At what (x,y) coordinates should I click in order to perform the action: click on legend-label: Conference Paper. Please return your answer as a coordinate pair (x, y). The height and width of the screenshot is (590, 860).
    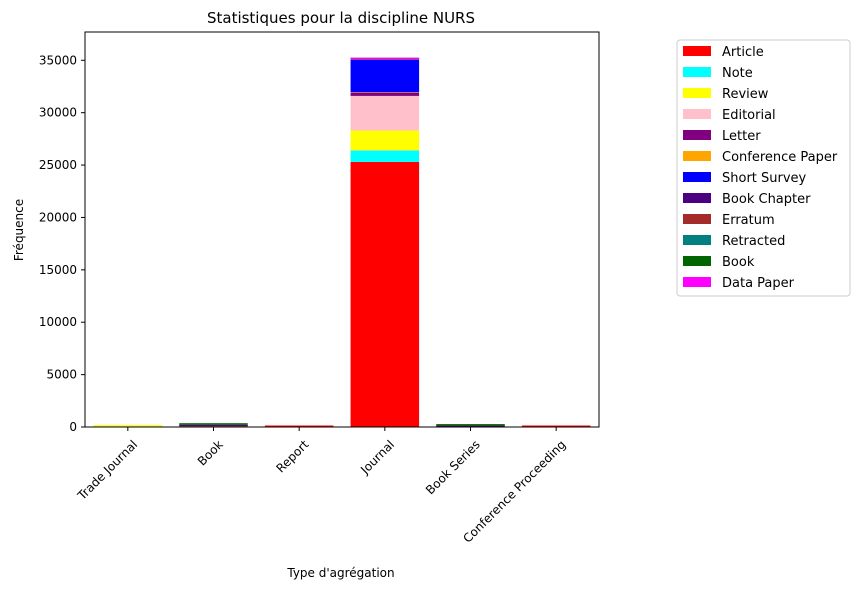
    Looking at the image, I should click on (780, 157).